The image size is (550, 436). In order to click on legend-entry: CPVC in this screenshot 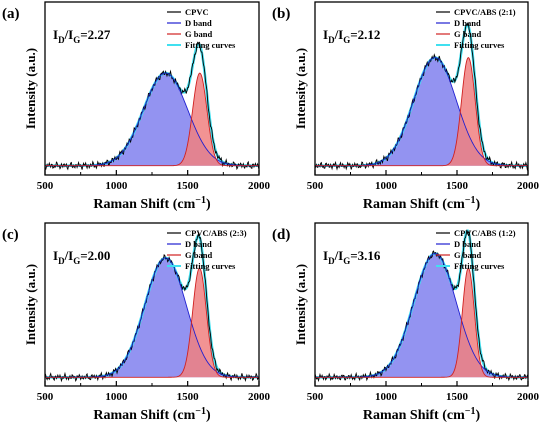, I will do `click(197, 12)`.